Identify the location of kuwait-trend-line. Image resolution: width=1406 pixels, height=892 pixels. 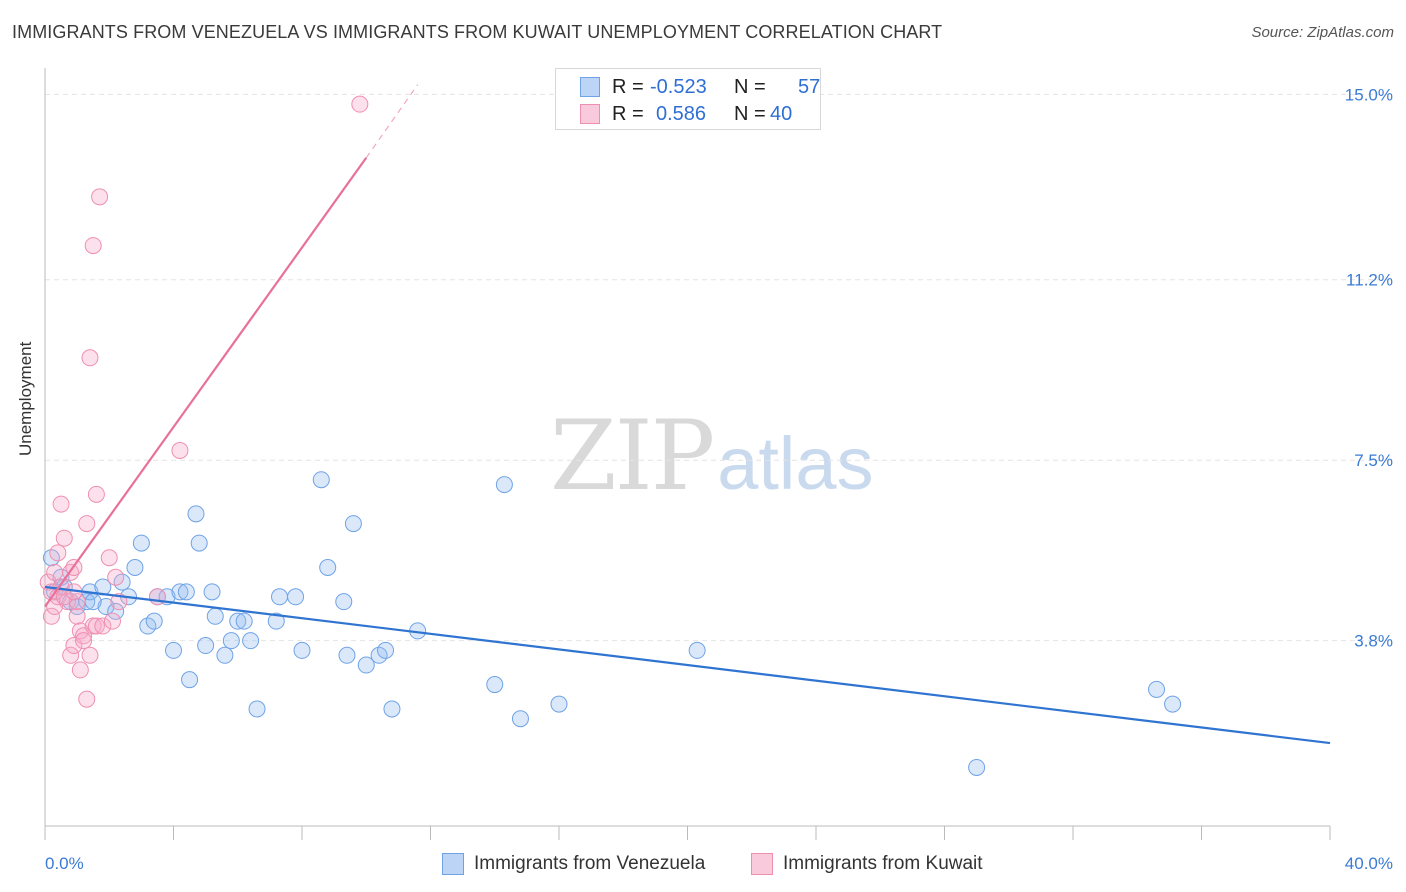
(206, 382).